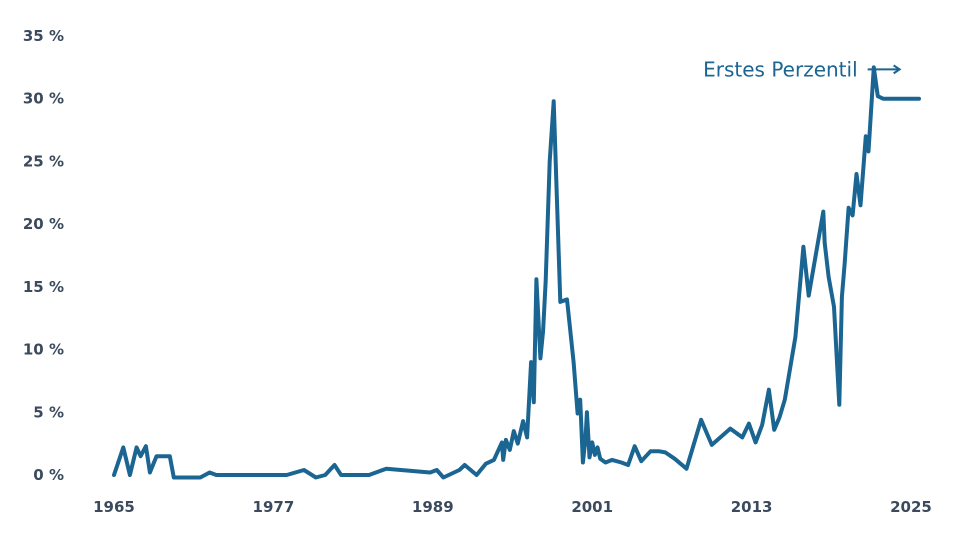 The image size is (975, 543). What do you see at coordinates (512, 507) in the screenshot?
I see `x-axis: 1965 1977 1989 2001 2013 2025` at bounding box center [512, 507].